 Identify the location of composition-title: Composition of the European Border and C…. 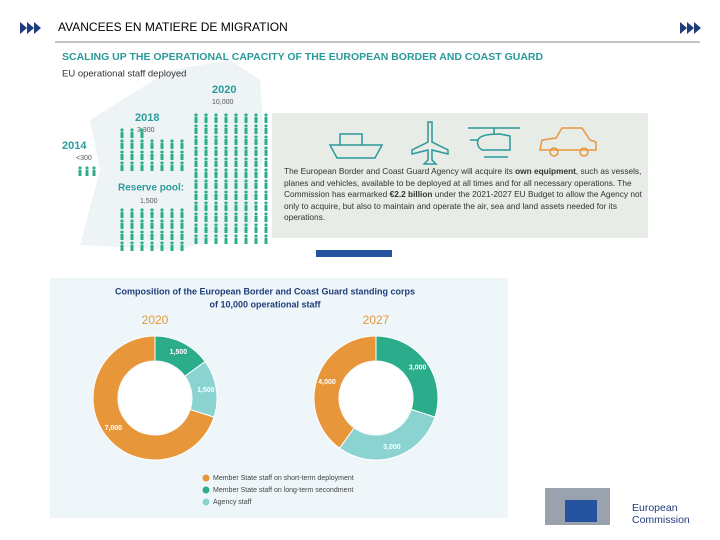
(265, 291).